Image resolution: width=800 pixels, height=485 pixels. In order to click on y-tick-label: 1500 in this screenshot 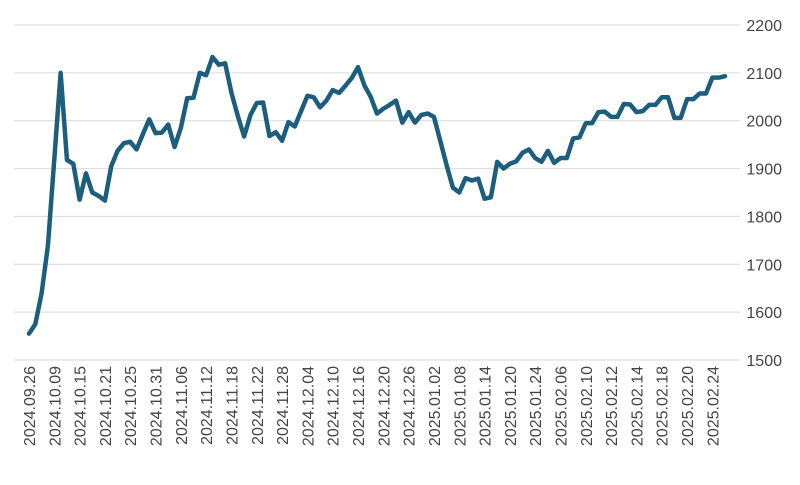, I will do `click(764, 361)`.